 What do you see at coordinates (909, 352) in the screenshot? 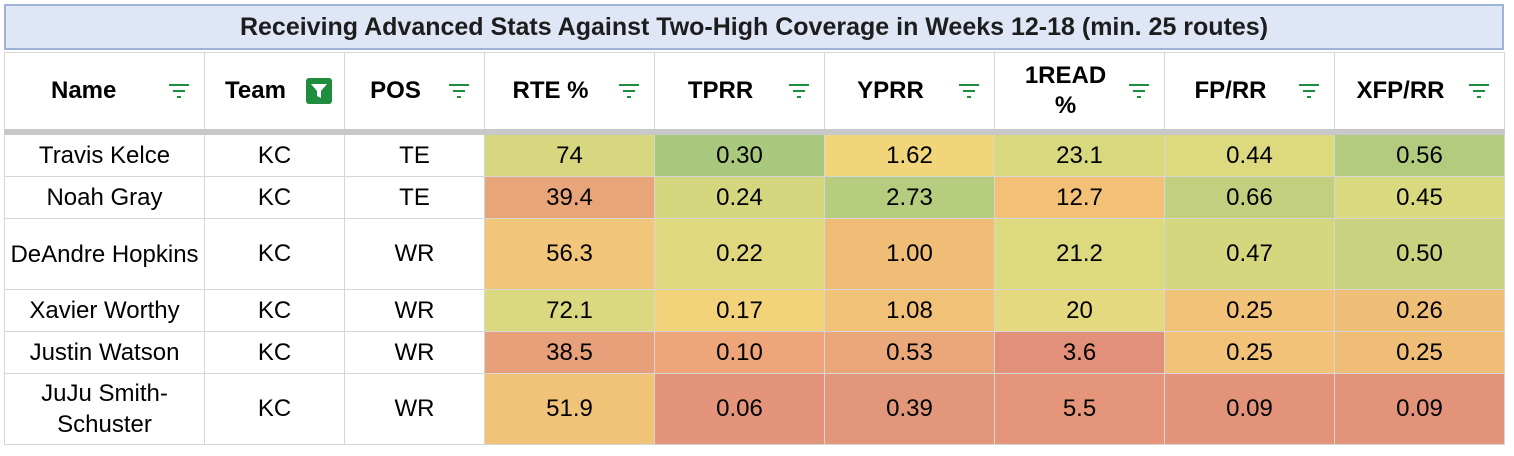
I see `cell-yprr: 0.53` at bounding box center [909, 352].